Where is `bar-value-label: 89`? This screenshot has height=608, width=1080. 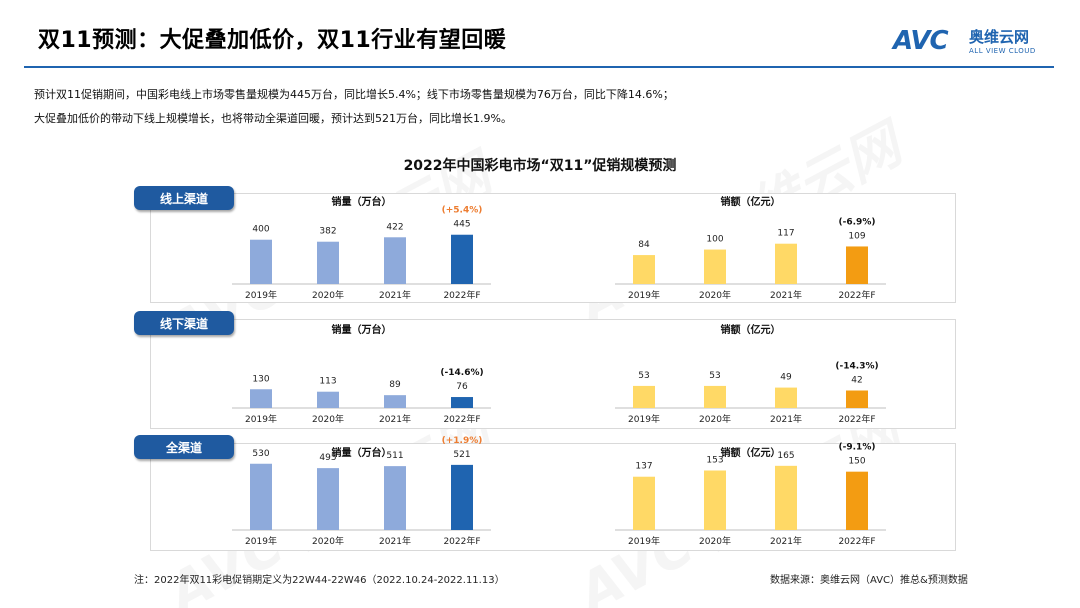
bar-value-label: 89 is located at coordinates (395, 385).